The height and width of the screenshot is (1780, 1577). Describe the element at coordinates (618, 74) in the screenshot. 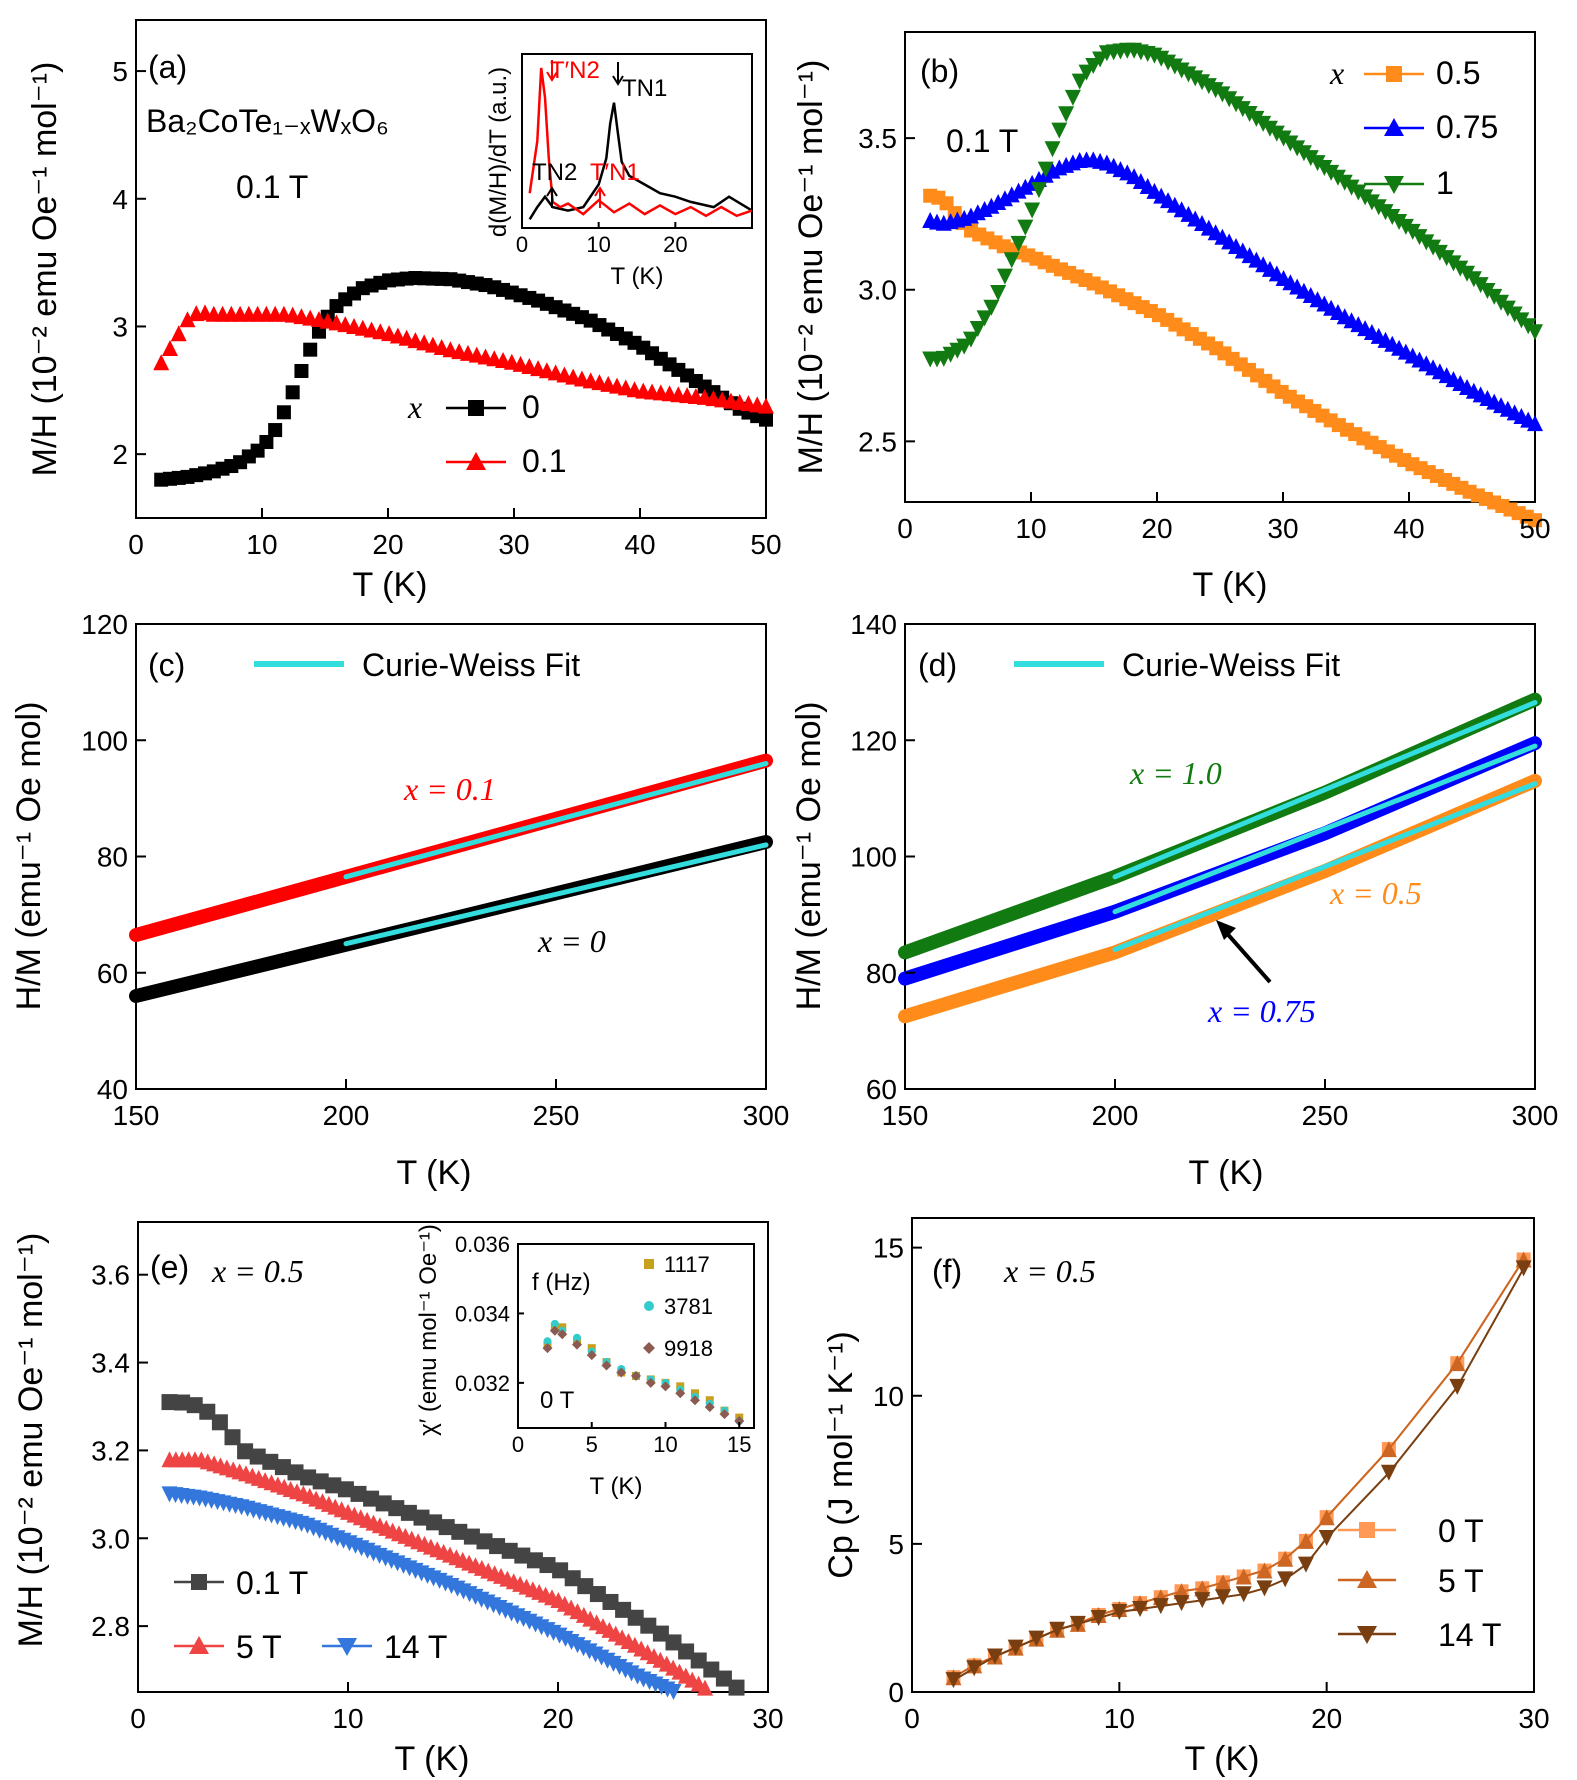

I see `arrow-tn1` at that location.